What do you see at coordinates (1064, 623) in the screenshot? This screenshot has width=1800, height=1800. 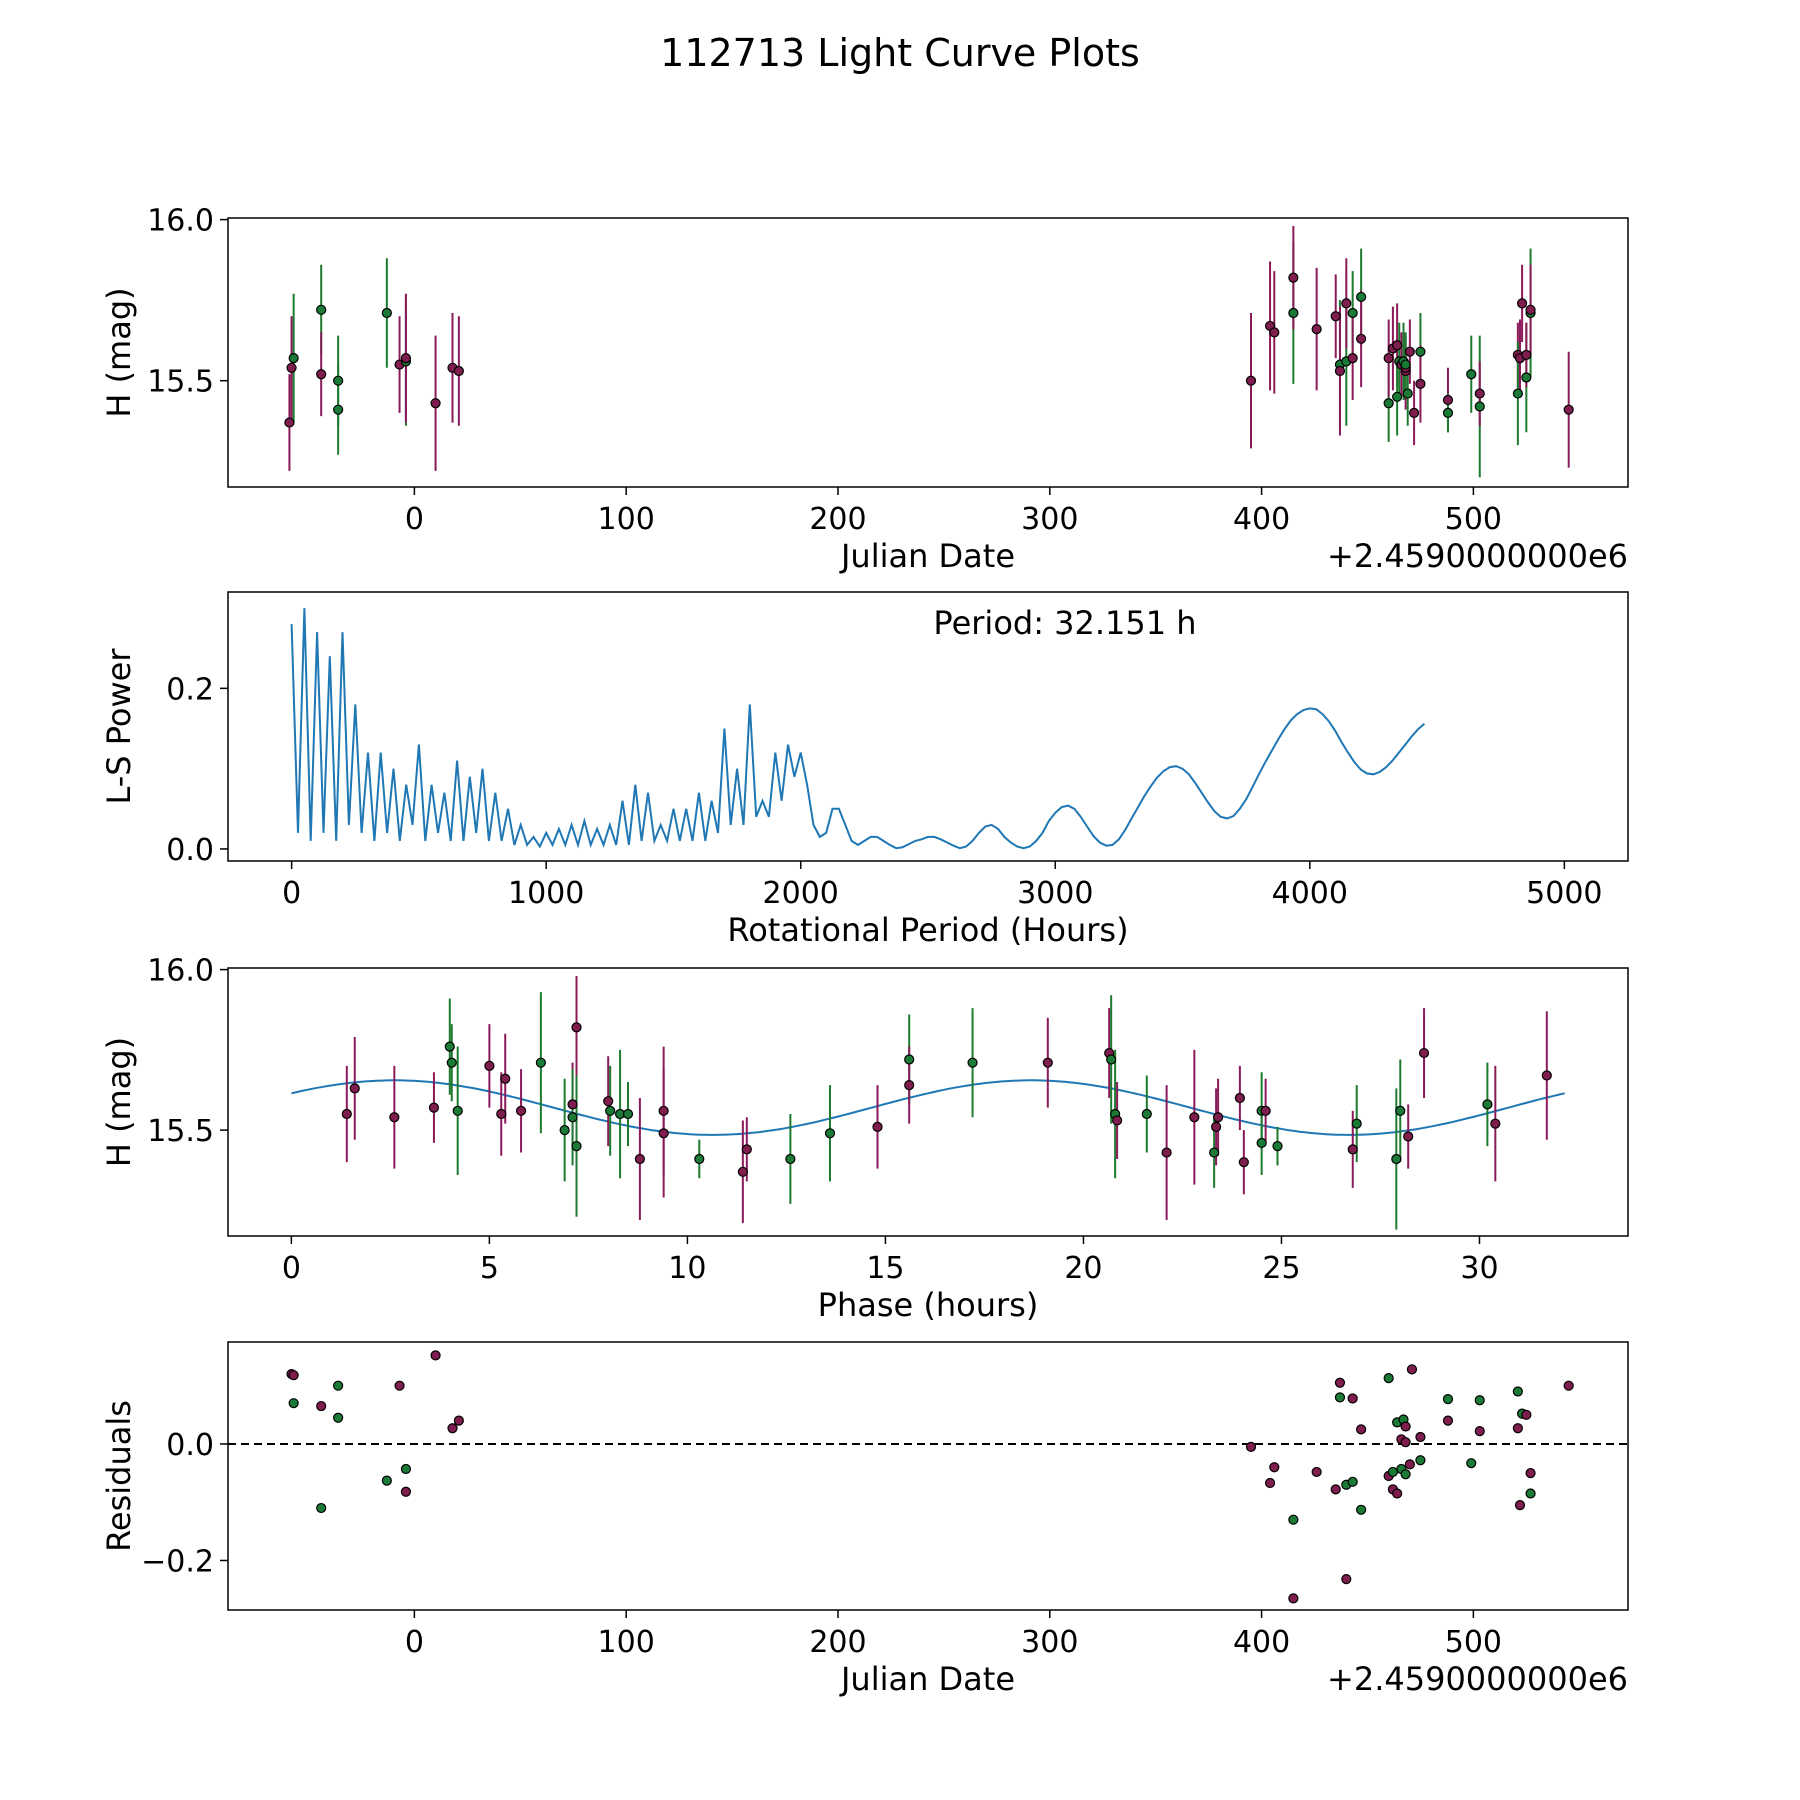 I see `period-annotation: Period: 32.151 h` at bounding box center [1064, 623].